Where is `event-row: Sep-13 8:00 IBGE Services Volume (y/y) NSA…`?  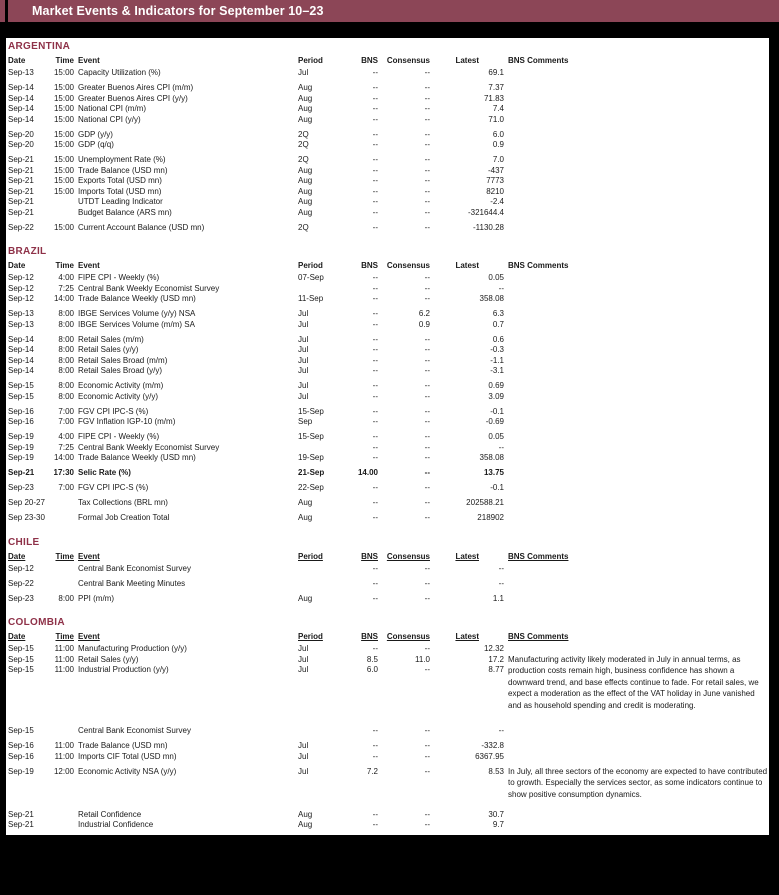 event-row: Sep-13 8:00 IBGE Services Volume (y/y) NSA… is located at coordinates (387, 314).